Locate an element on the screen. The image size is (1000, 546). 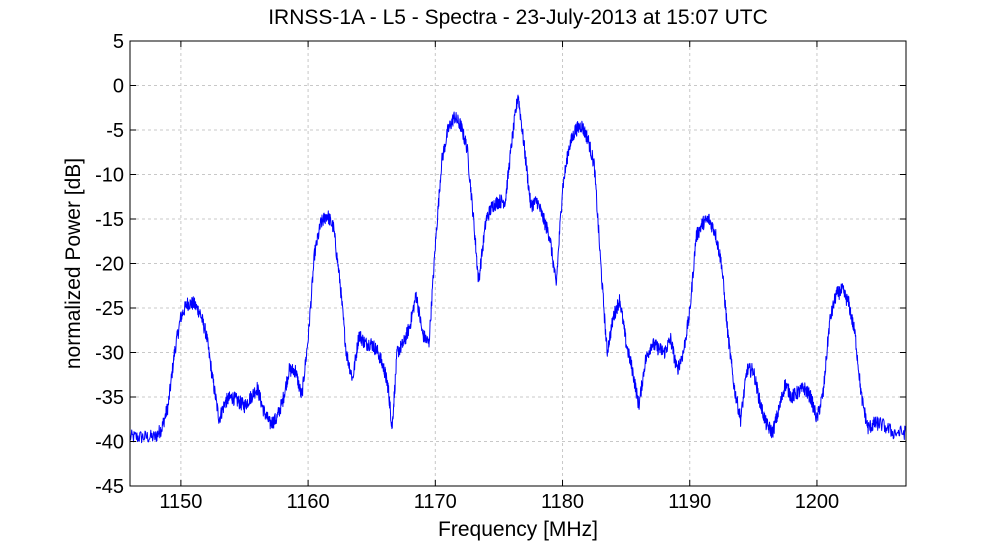
x-tick-label: 1190 is located at coordinates (689, 502).